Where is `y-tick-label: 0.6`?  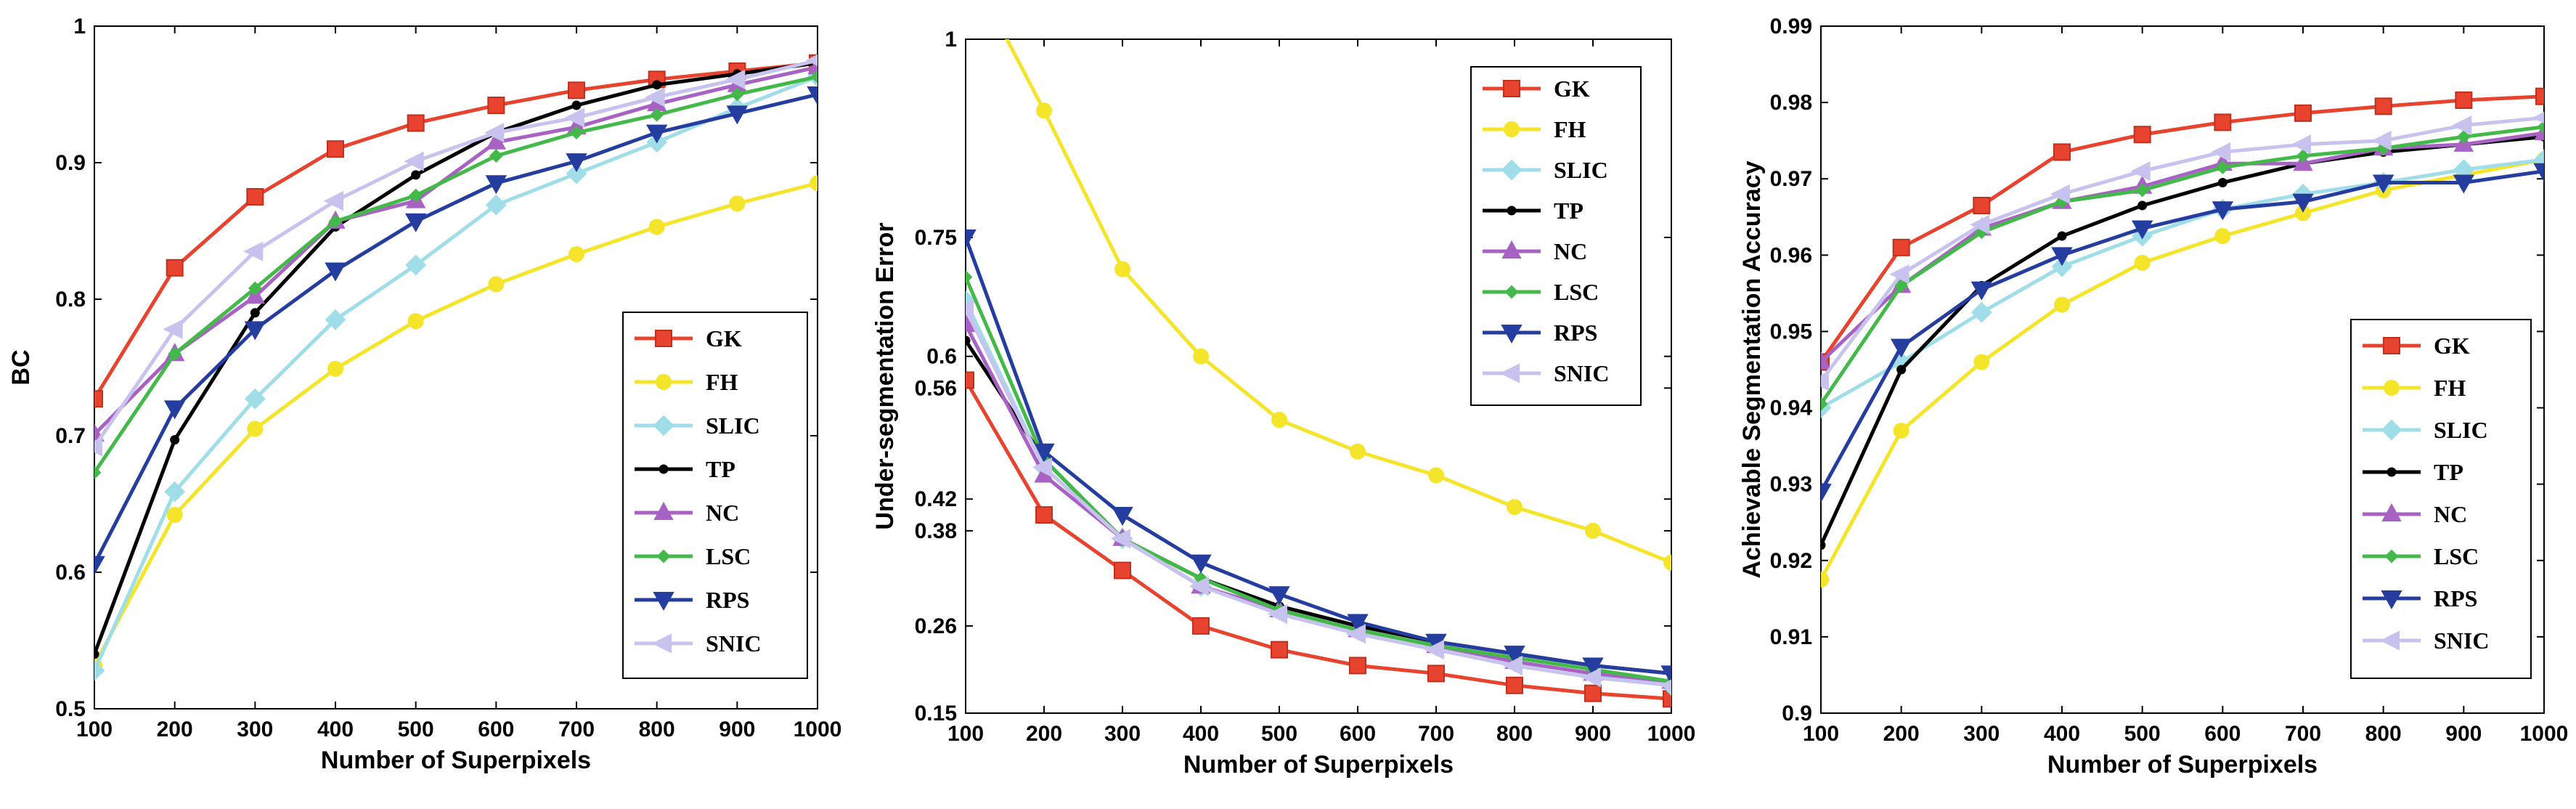 y-tick-label: 0.6 is located at coordinates (941, 357).